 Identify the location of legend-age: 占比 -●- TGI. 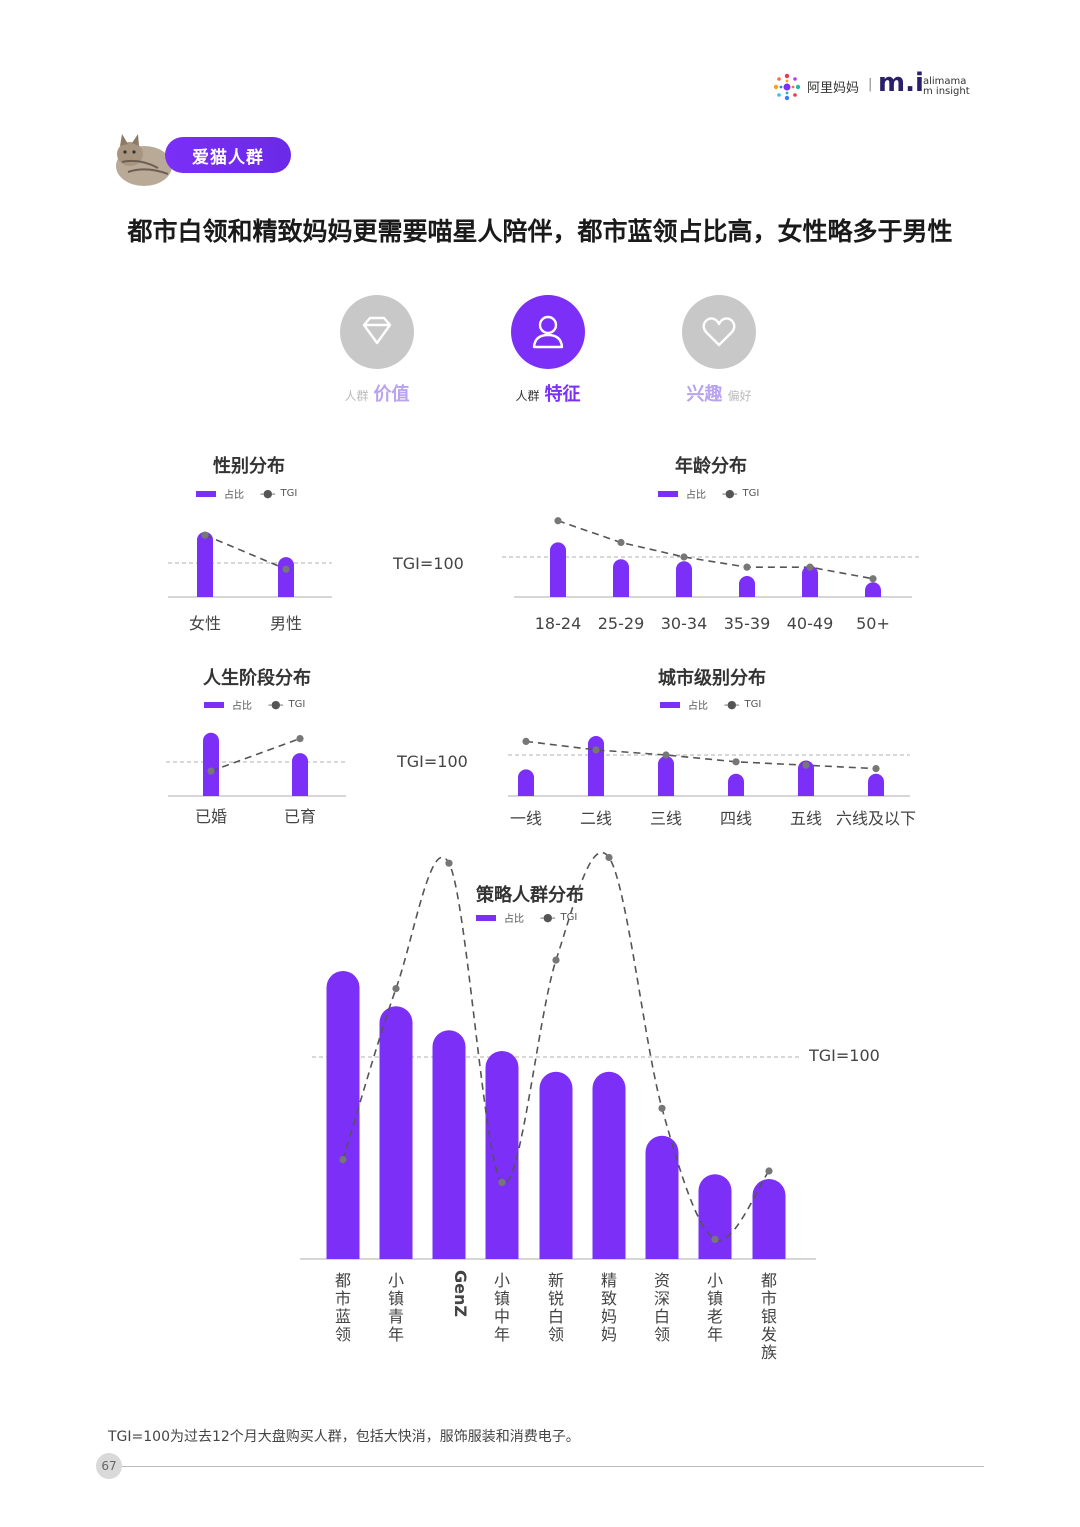
(708, 493).